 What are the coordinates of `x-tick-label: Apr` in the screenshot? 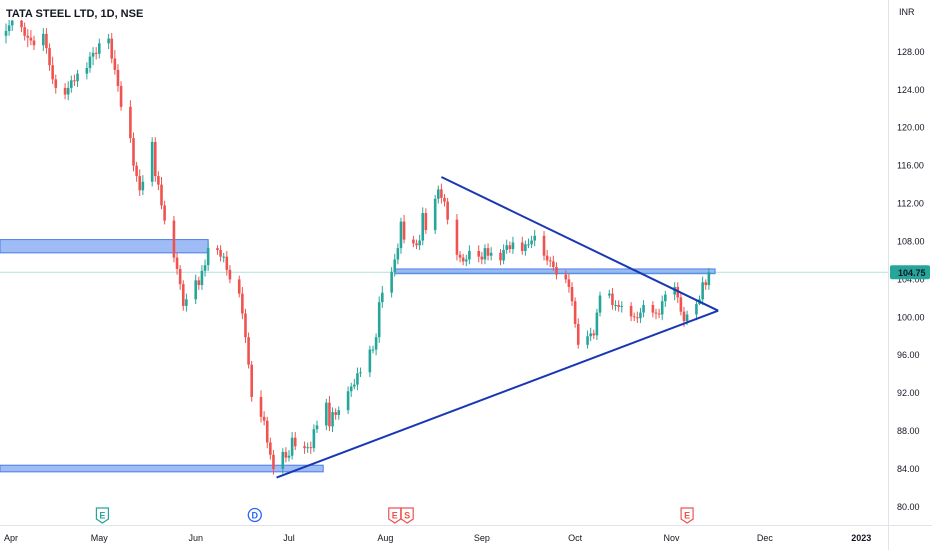 It's located at (11, 538).